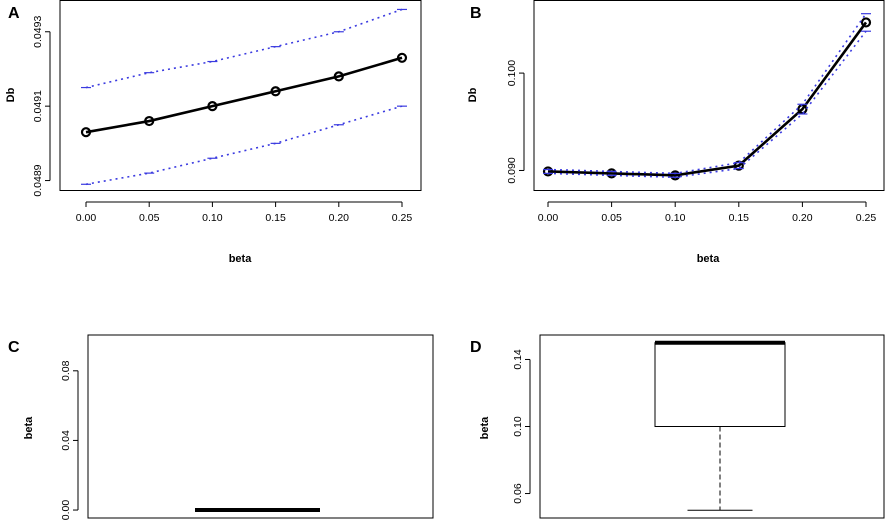  What do you see at coordinates (518, 359) in the screenshot?
I see `panel-d-y-tick-label: 0.14` at bounding box center [518, 359].